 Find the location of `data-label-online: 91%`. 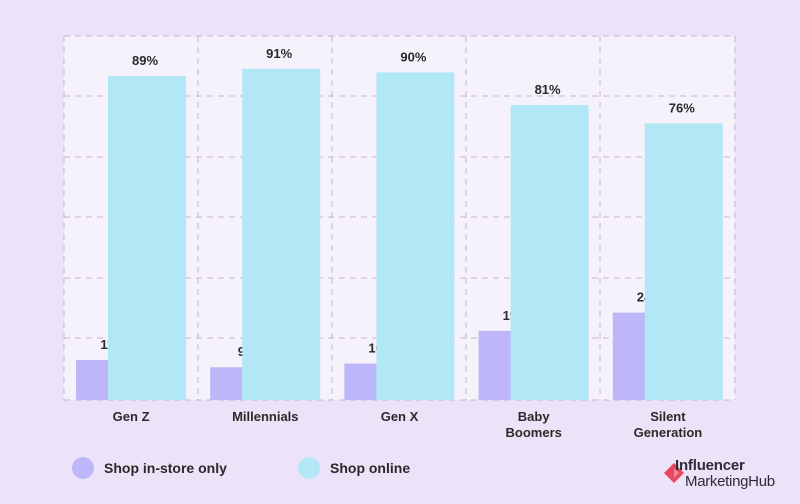

data-label-online: 91% is located at coordinates (279, 53).